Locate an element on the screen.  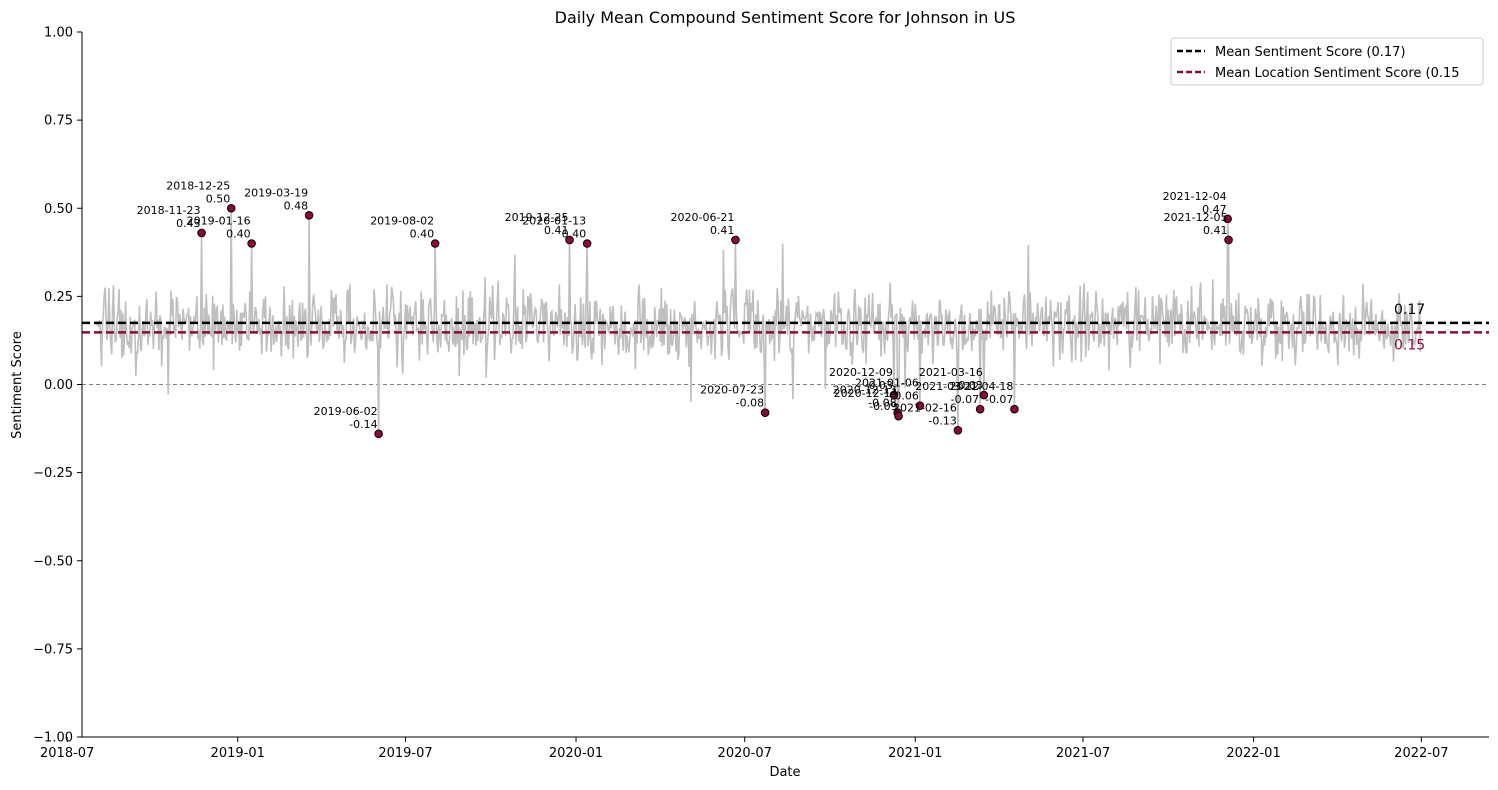
x-tick-label: 2021-07 is located at coordinates (1083, 753).